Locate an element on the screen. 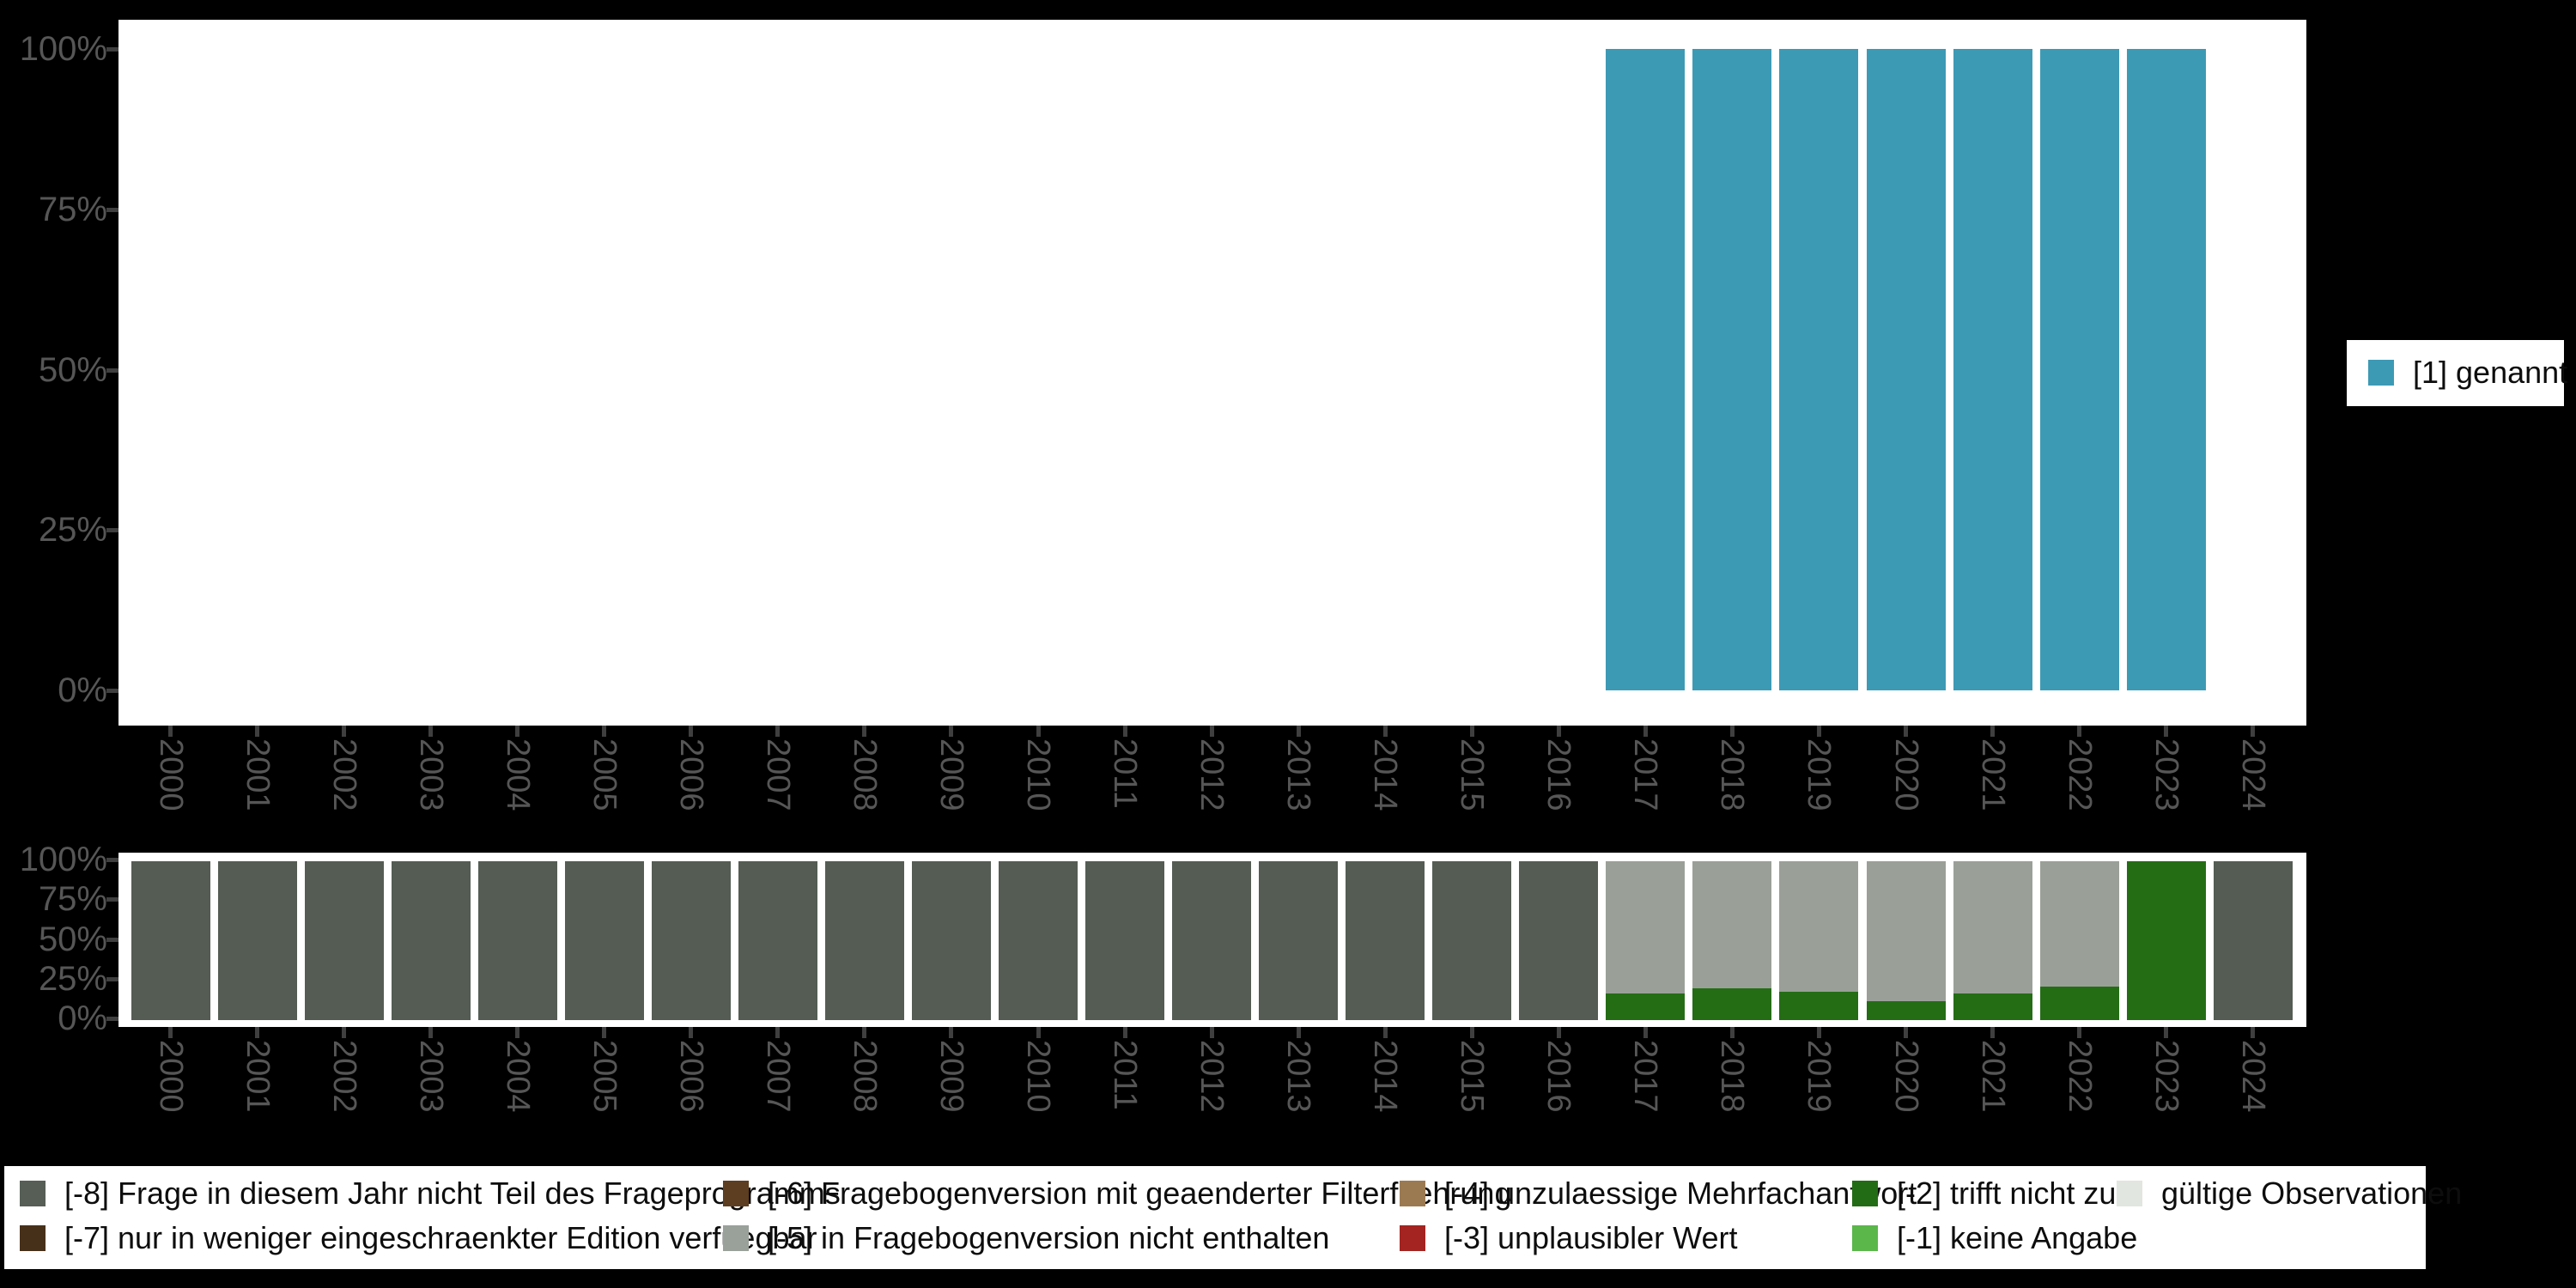 The image size is (2576, 1288). bottom-x-axis-year-label: 2007 is located at coordinates (777, 1076).